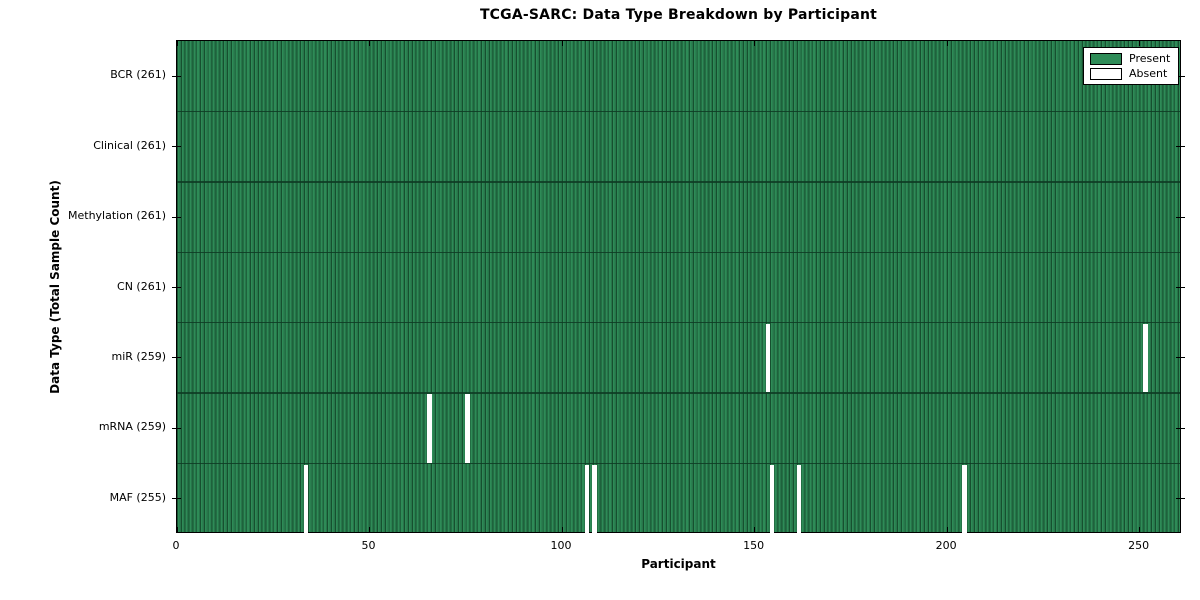 The image size is (1200, 600). I want to click on legend-item-present: Present, so click(1131, 58).